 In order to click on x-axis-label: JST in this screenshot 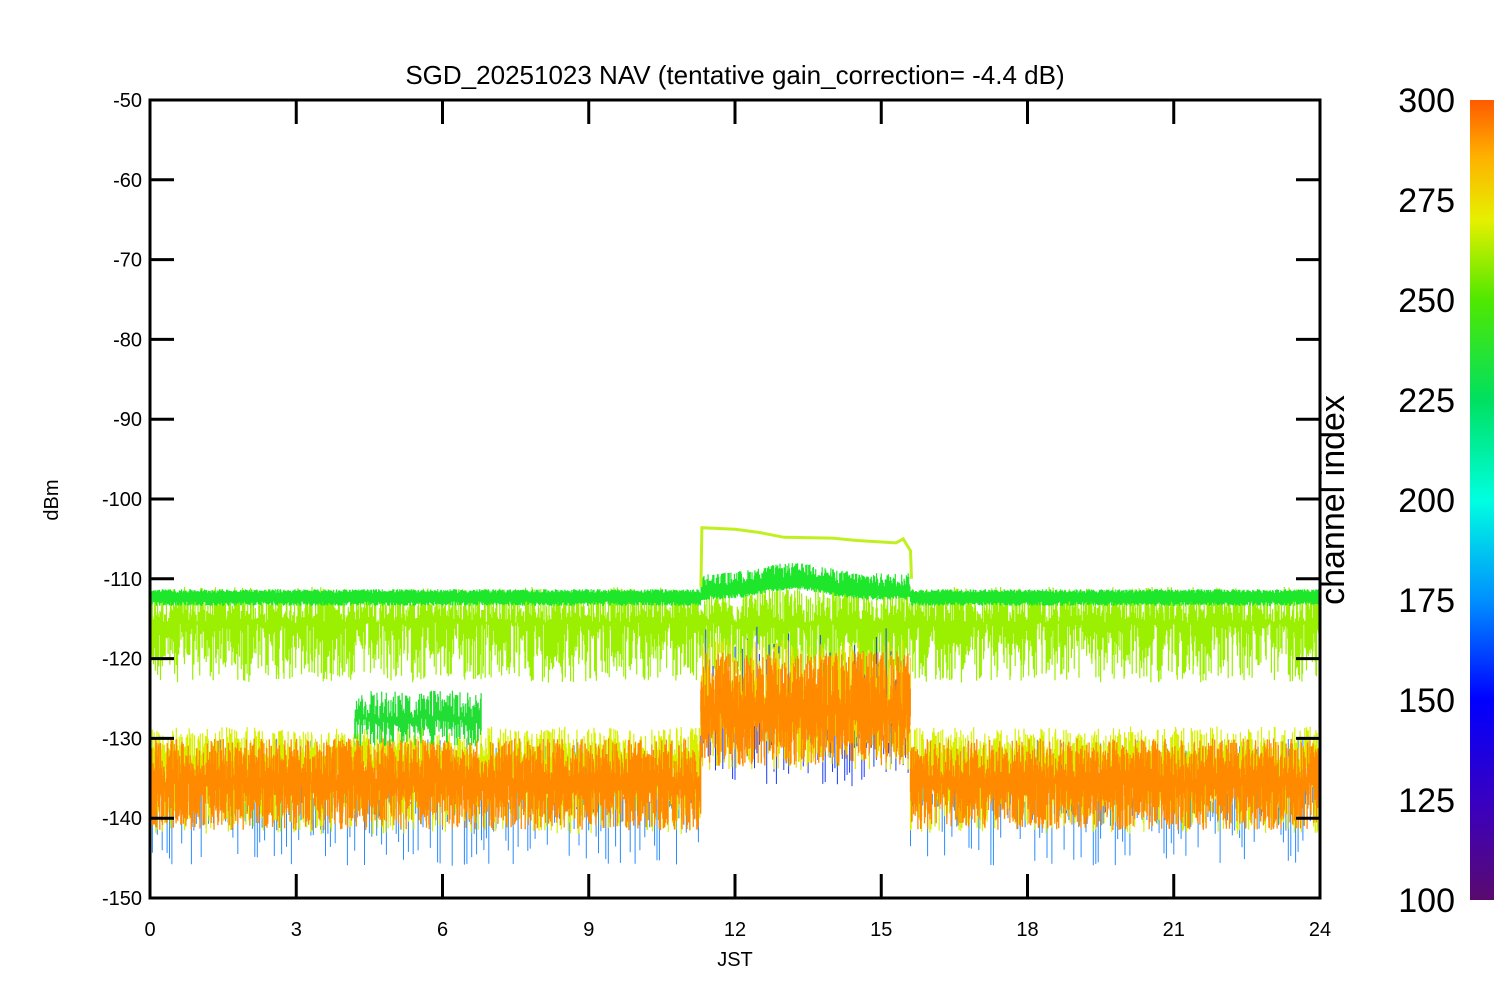, I will do `click(735, 960)`.